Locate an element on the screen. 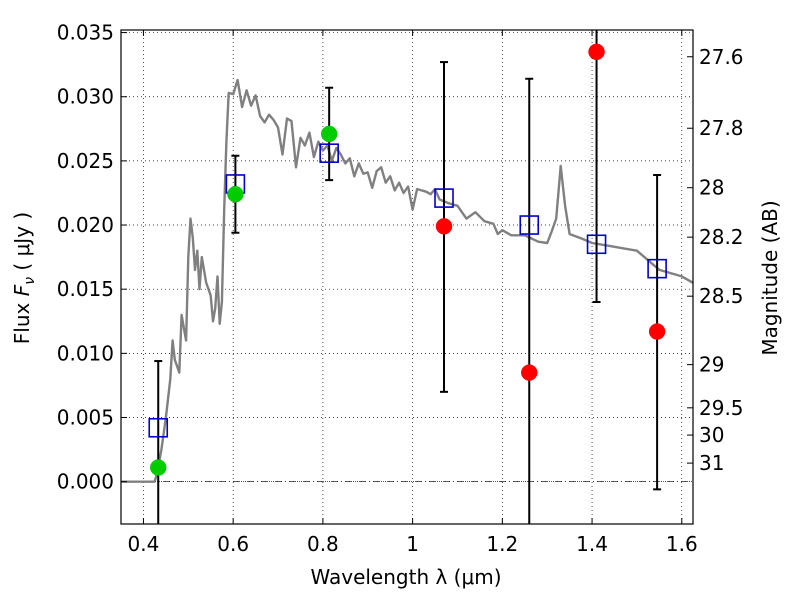  y-axis-label-symbol: F is located at coordinates (22, 290).